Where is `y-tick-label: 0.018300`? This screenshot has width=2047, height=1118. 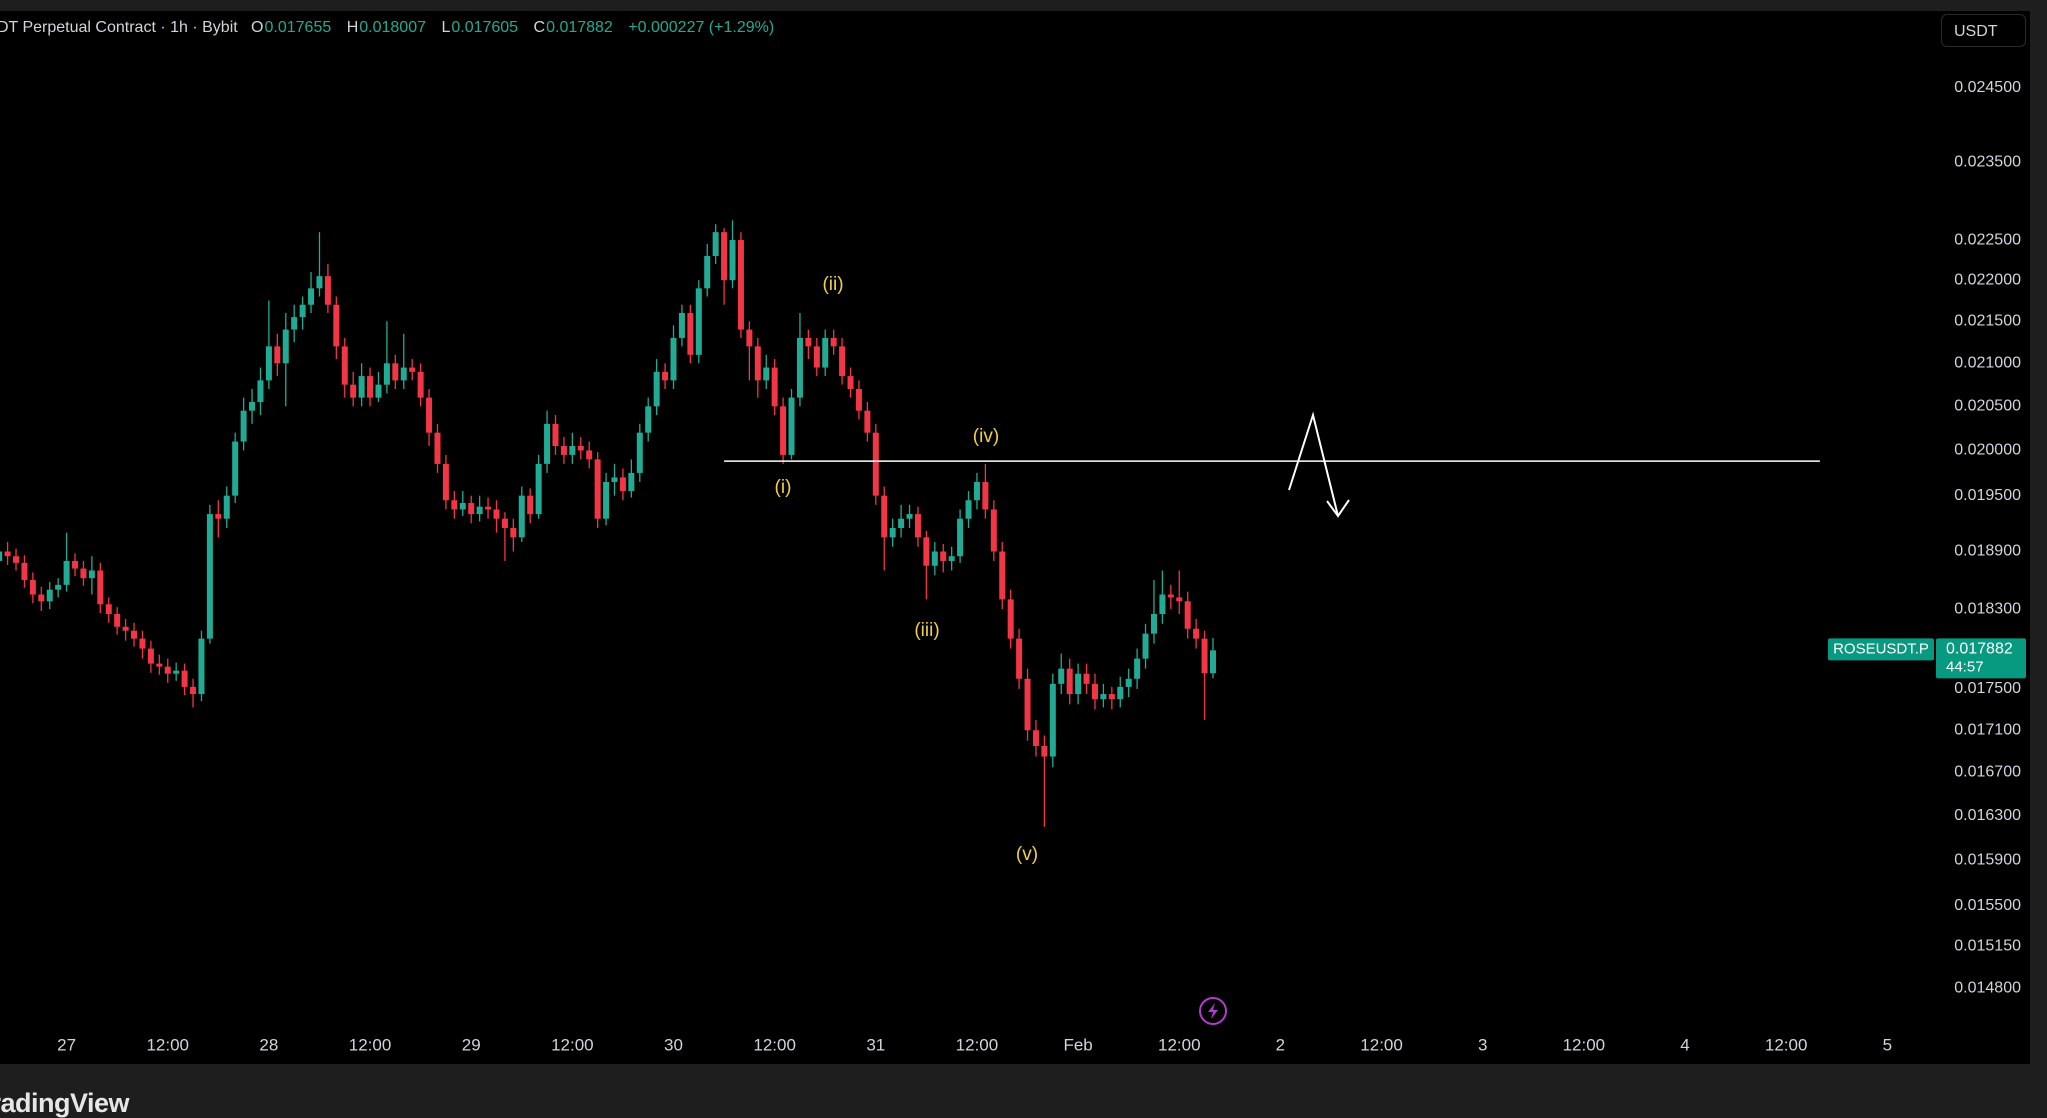 y-tick-label: 0.018300 is located at coordinates (1987, 608).